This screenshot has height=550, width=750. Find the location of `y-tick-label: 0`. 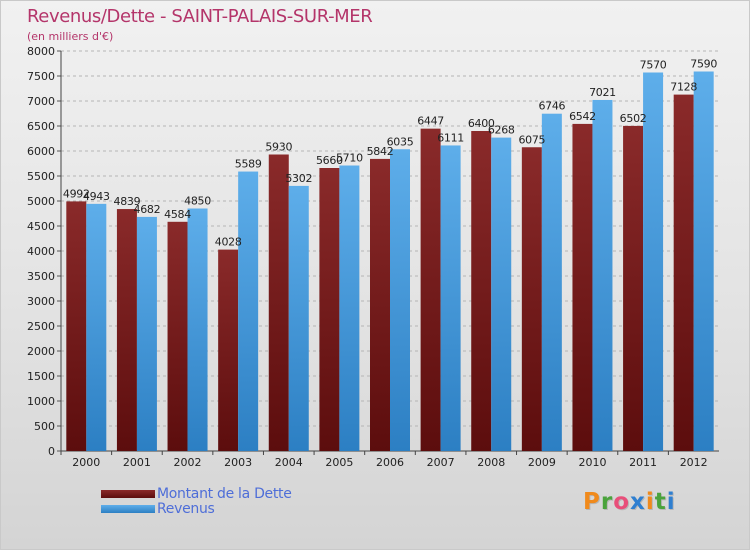

y-tick-label: 0 is located at coordinates (51, 451).